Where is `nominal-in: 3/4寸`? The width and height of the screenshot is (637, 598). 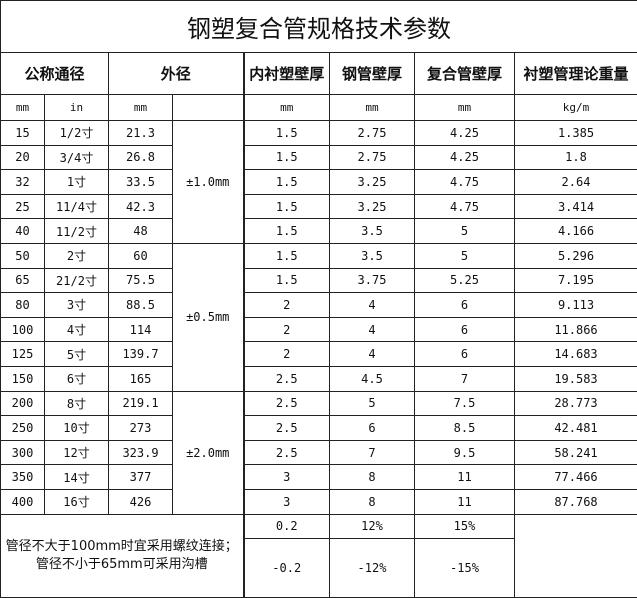 nominal-in: 3/4寸 is located at coordinates (76, 157).